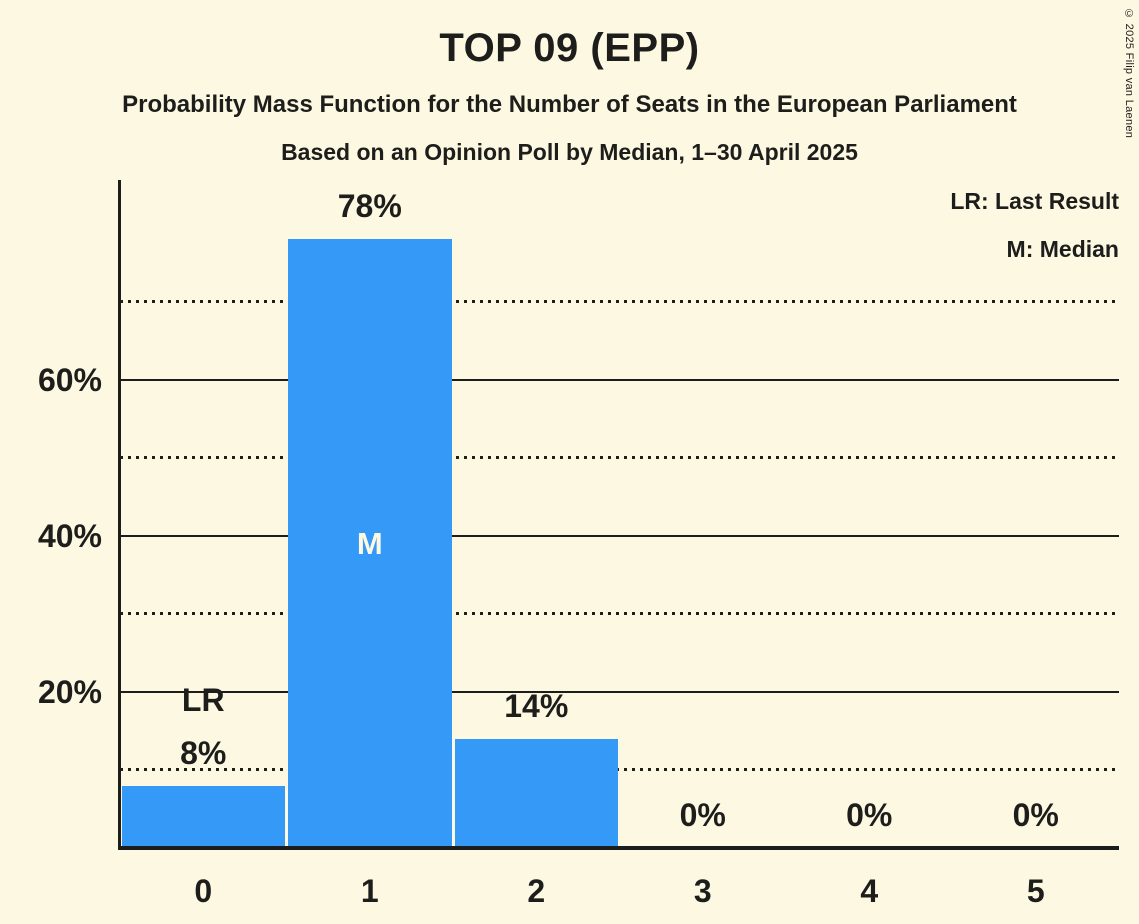 The height and width of the screenshot is (924, 1139). Describe the element at coordinates (869, 891) in the screenshot. I see `x-axis-tick-4: 4` at that location.